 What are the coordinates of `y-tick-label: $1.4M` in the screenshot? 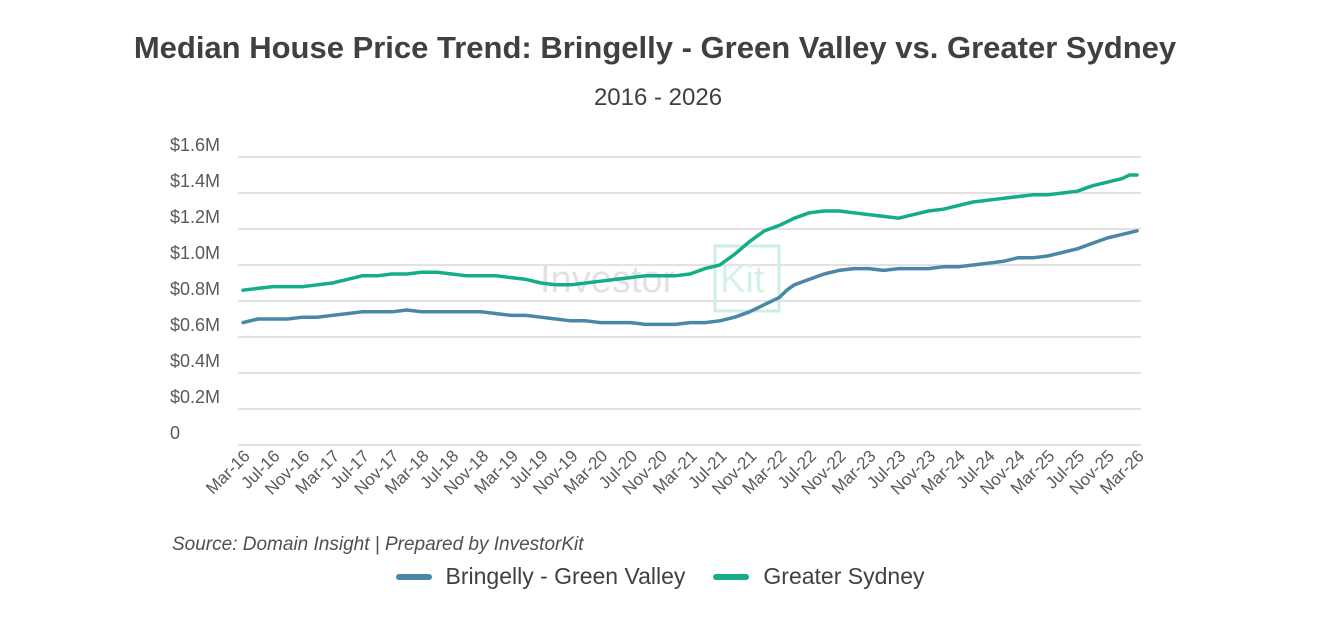 It's located at (195, 181).